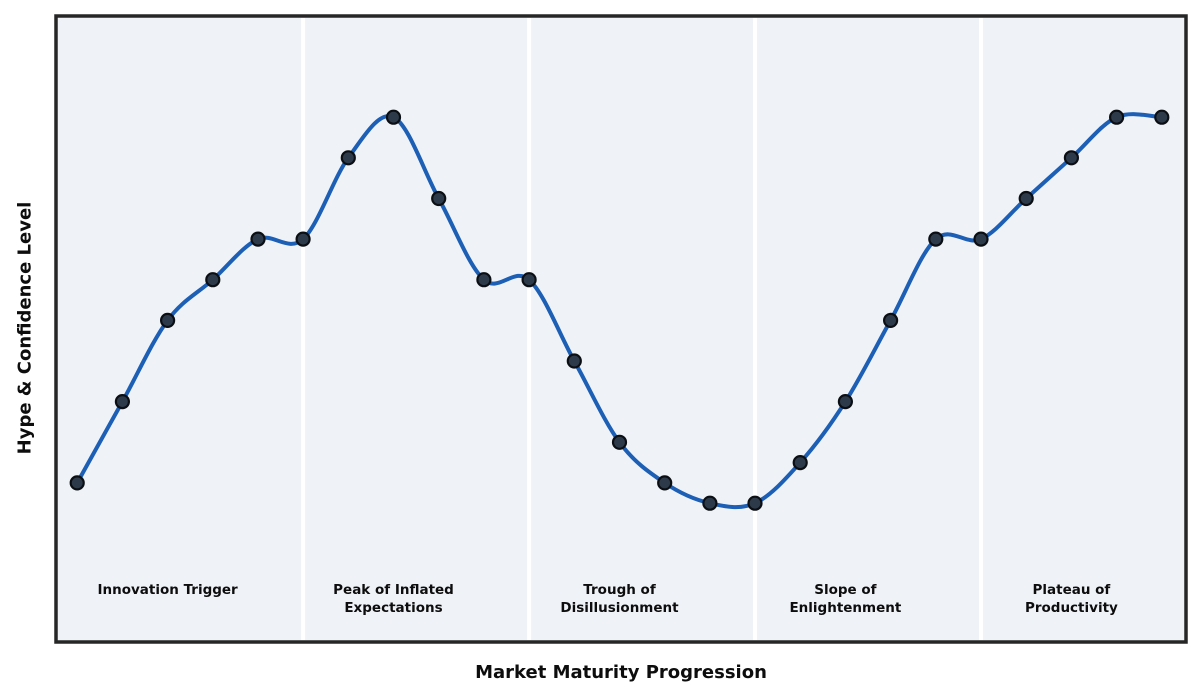 The width and height of the screenshot is (1200, 700). Describe the element at coordinates (621, 672) in the screenshot. I see `x-axis-label: Market Maturity Progression` at that location.